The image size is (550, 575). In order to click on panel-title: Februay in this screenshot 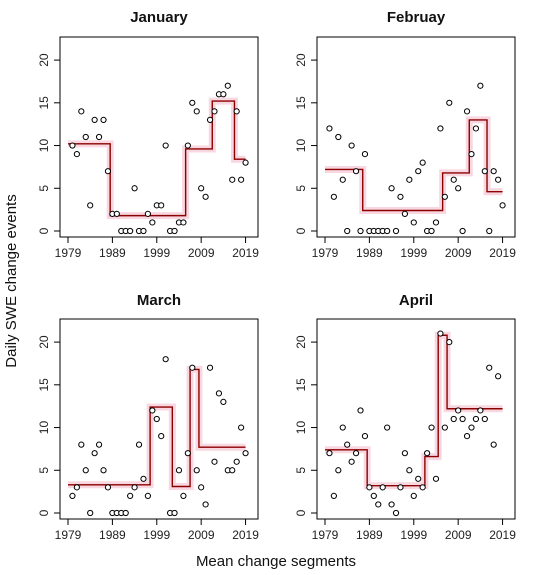, I will do `click(416, 17)`.